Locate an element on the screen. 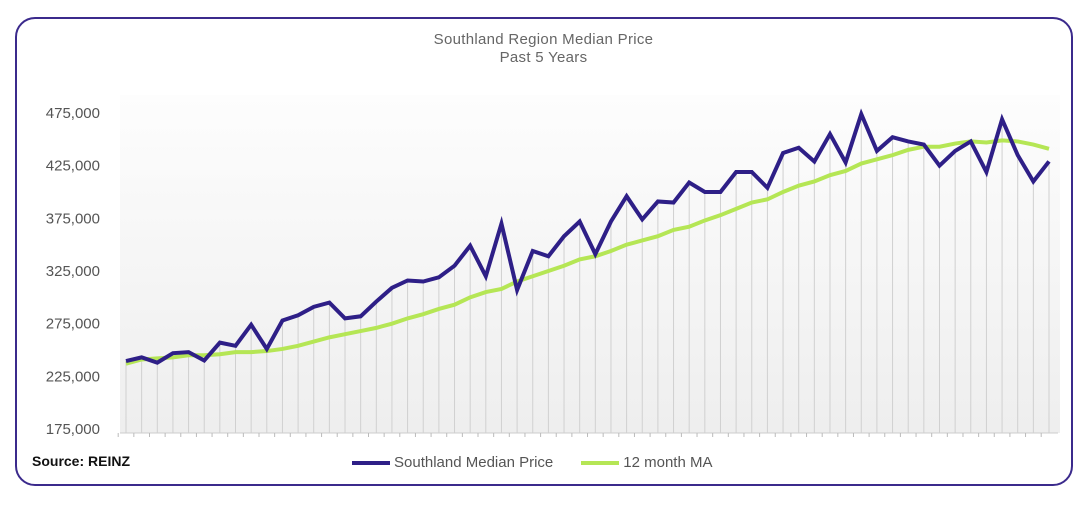  y-tick-label: 225,000 is located at coordinates (73, 376).